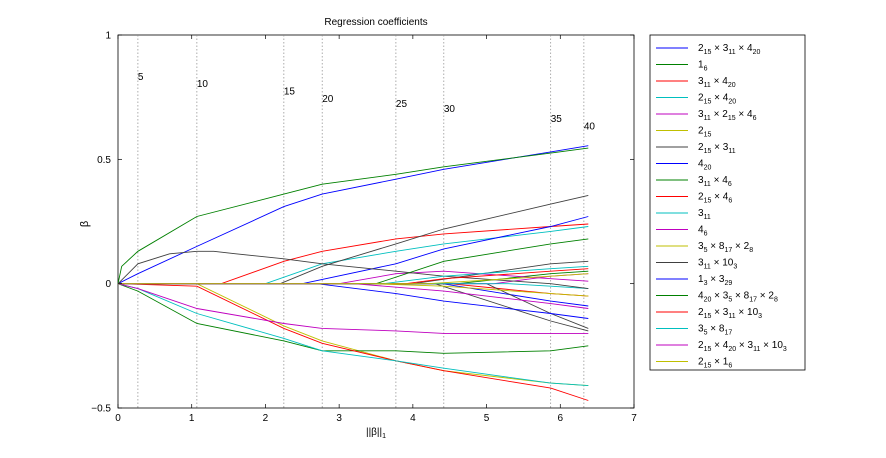 This screenshot has height=458, width=886. Describe the element at coordinates (557, 119) in the screenshot. I see `step-marker-label: 35` at that location.